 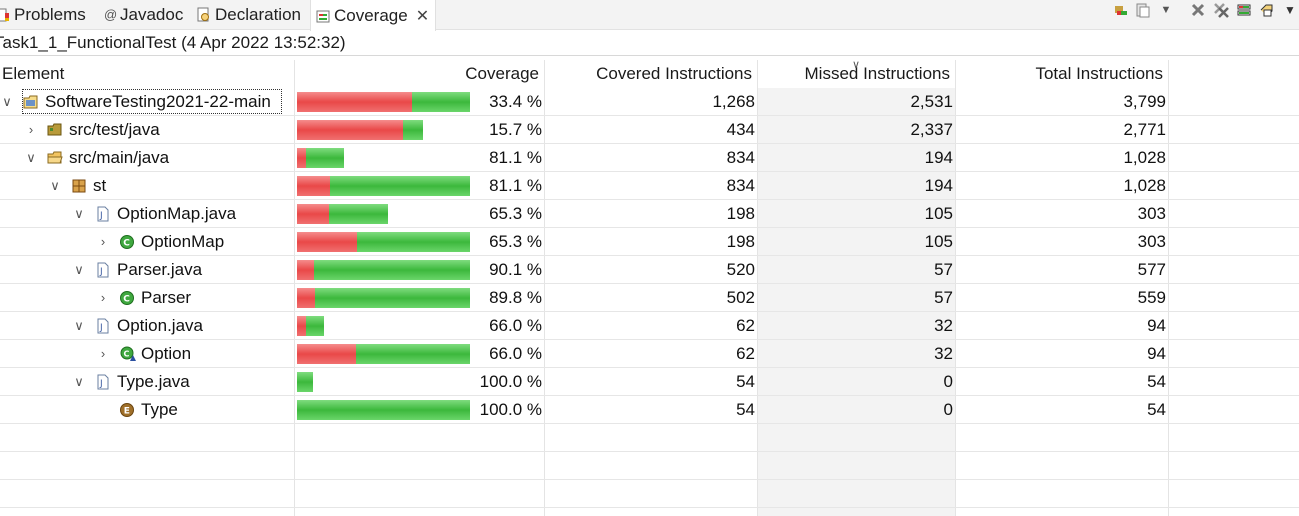 I want to click on tab-label: Coverage, so click(x=371, y=15).